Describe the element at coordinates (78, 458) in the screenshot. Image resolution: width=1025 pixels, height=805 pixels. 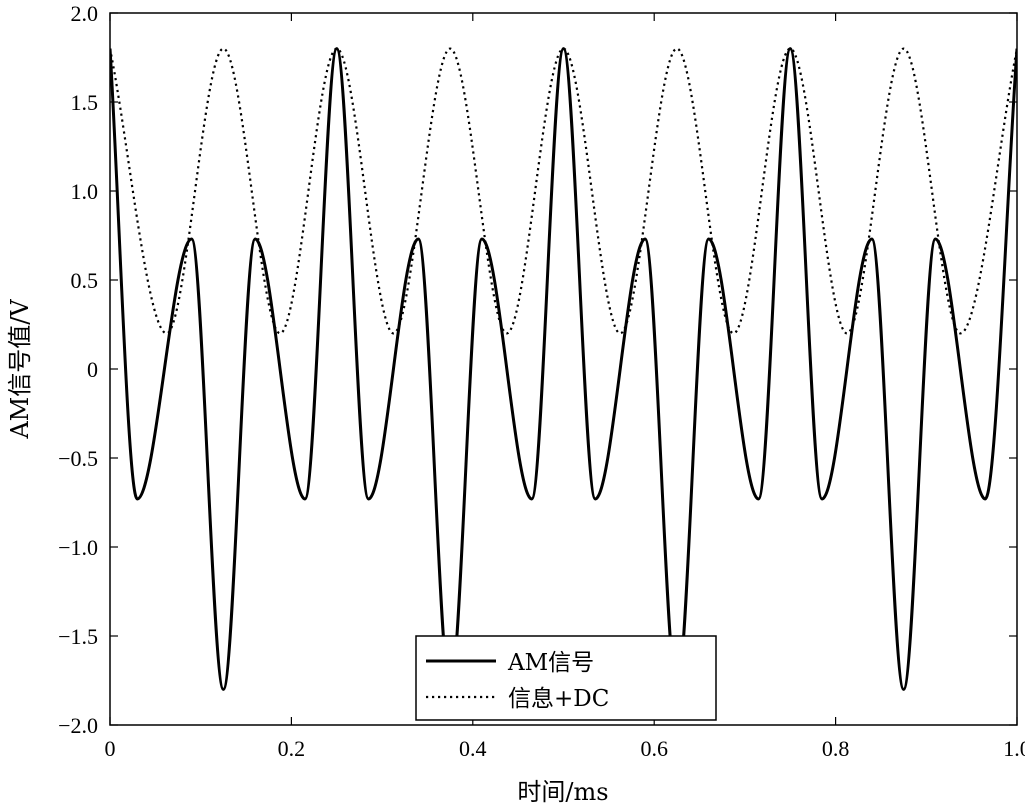
I see `y-tick-label: −0.5` at that location.